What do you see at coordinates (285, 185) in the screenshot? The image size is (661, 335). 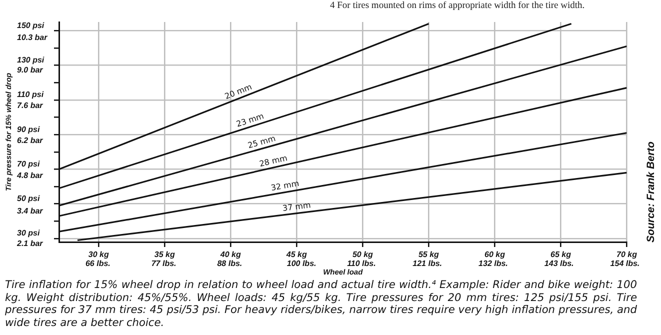 I see `text: 32 mm` at bounding box center [285, 185].